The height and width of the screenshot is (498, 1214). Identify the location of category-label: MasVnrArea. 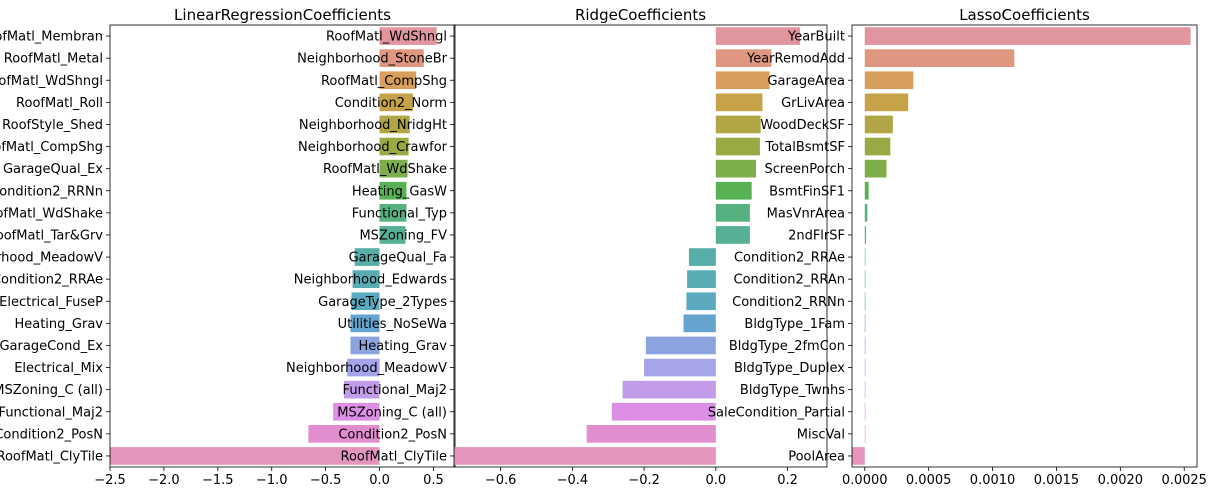
(806, 213).